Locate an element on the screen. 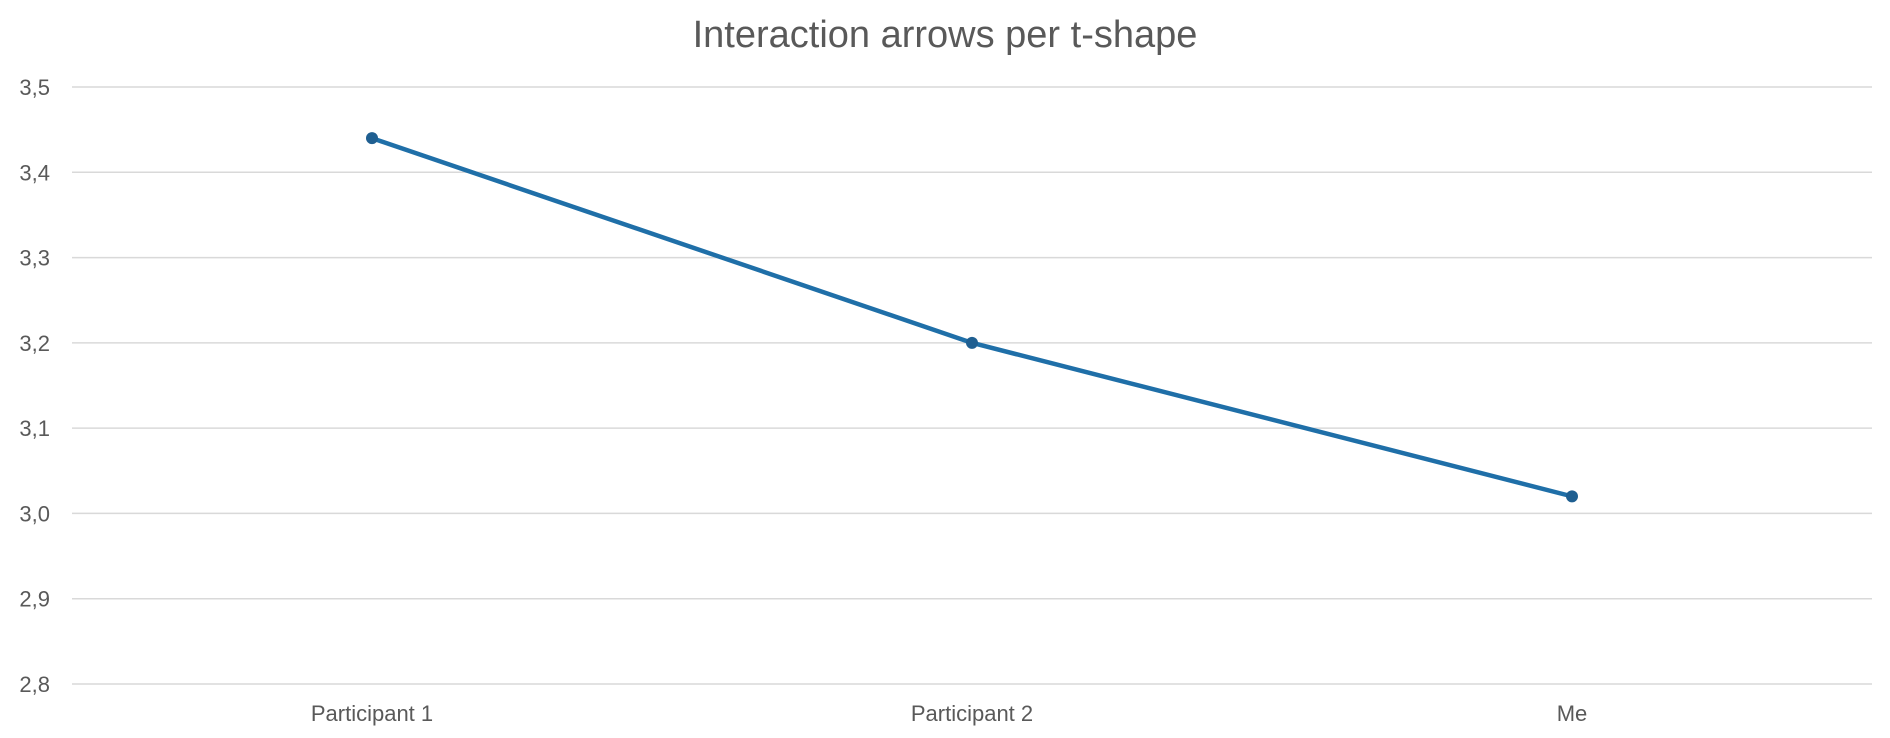  x-axis-tick-labels: Participant 1 Participant 2 Me is located at coordinates (949, 713).